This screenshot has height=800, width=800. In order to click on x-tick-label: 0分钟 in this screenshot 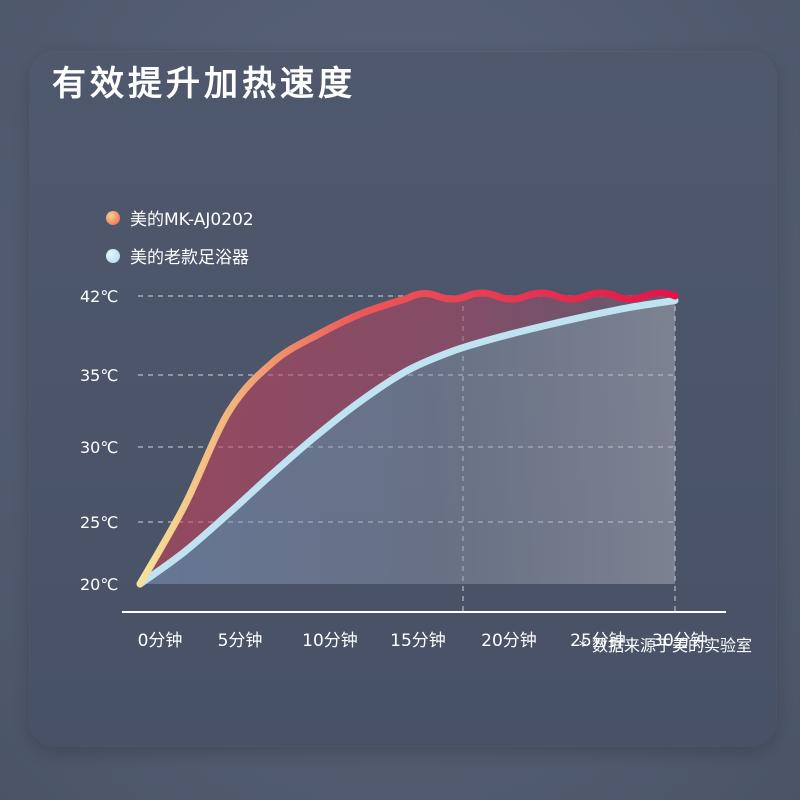, I will do `click(160, 641)`.